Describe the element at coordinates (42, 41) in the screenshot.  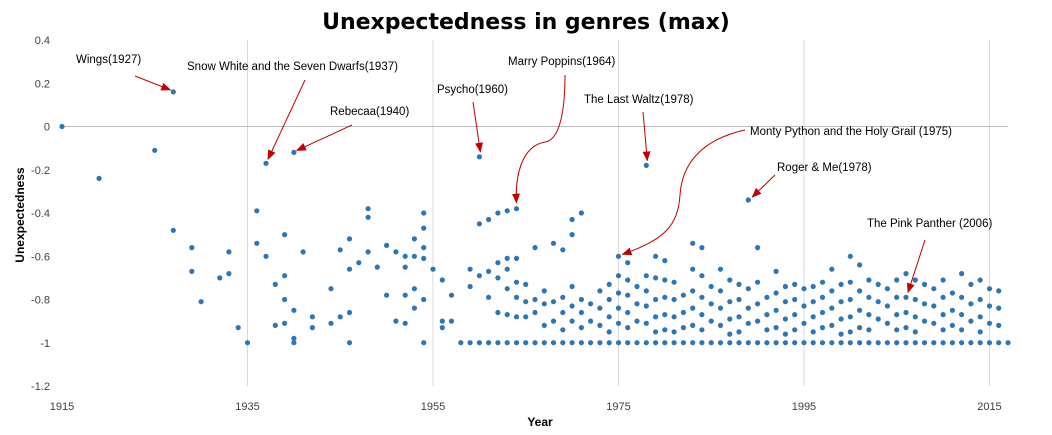
I see `y-tick-label: 0.4` at that location.